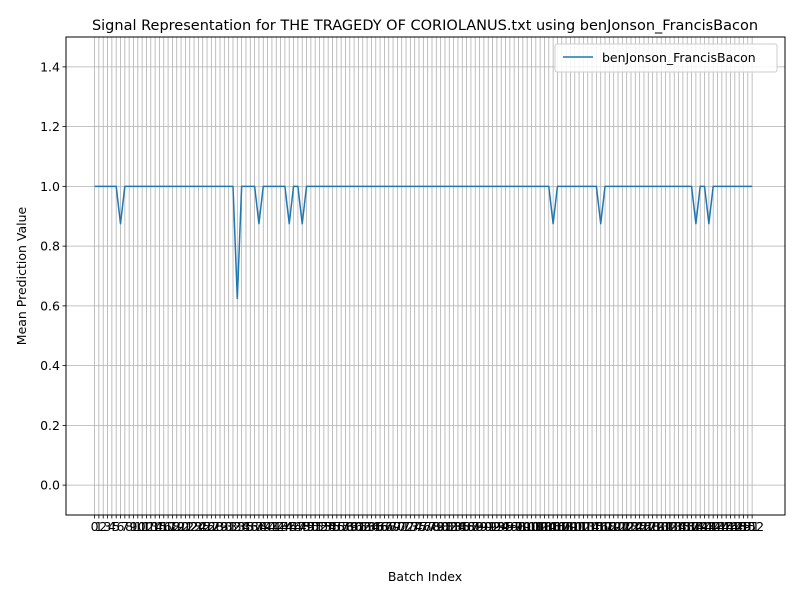 The height and width of the screenshot is (604, 800). I want to click on y-tick-label: 1.0, so click(50, 186).